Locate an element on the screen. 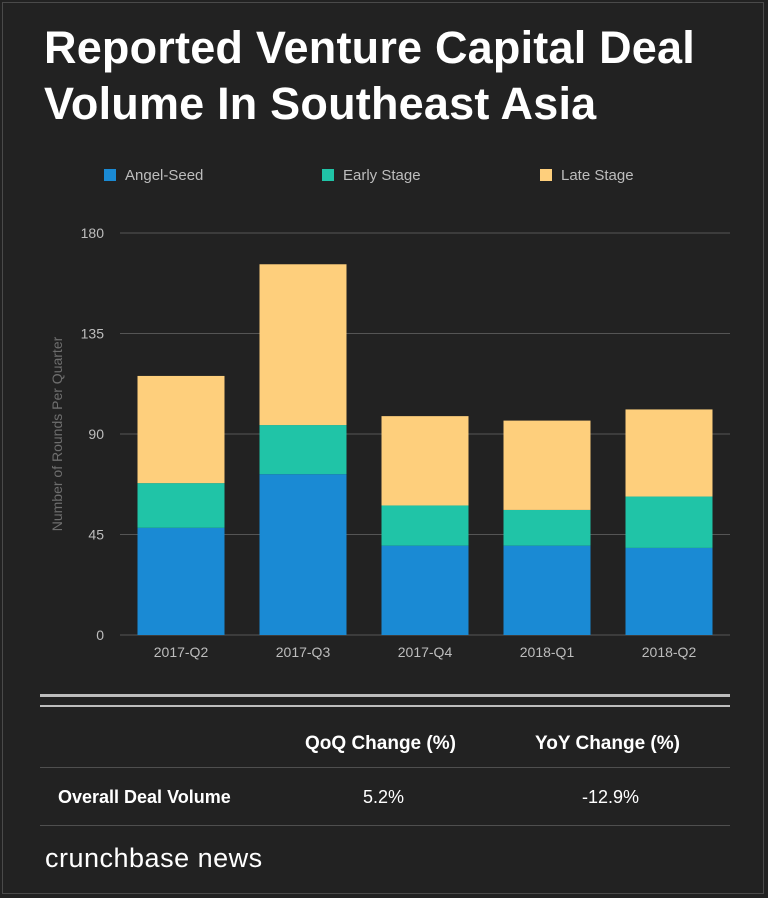 This screenshot has width=768, height=898. legend-swatch-angel-seed is located at coordinates (110, 175).